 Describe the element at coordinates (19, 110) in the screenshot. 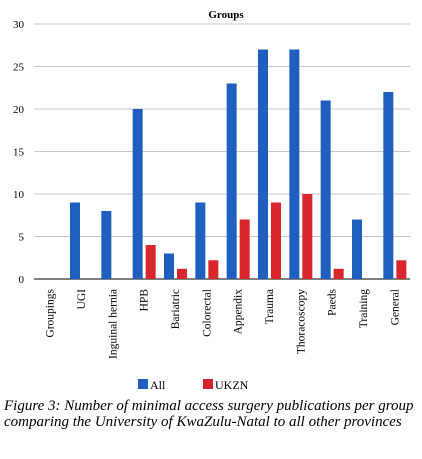

I see `y-tick-label: 20` at that location.